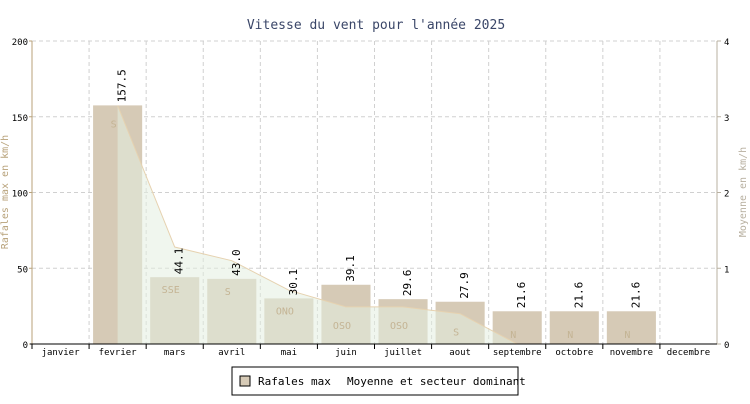  What do you see at coordinates (20, 43) in the screenshot?
I see `y-tick-label: 200` at bounding box center [20, 43].